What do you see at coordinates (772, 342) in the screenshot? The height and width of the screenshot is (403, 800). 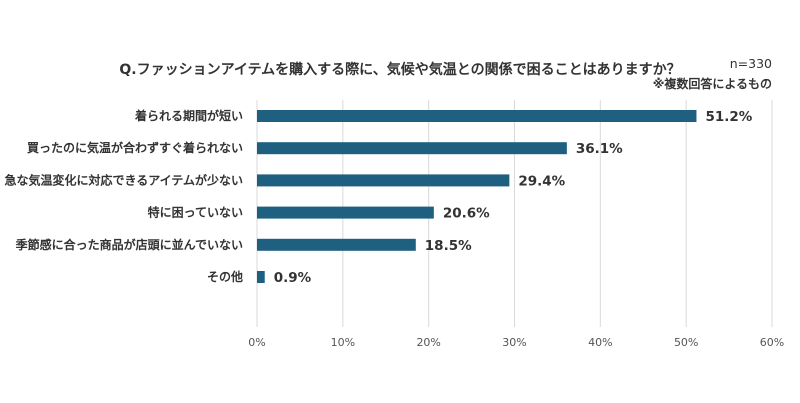 I see `x-tick-label: 60%` at bounding box center [772, 342].